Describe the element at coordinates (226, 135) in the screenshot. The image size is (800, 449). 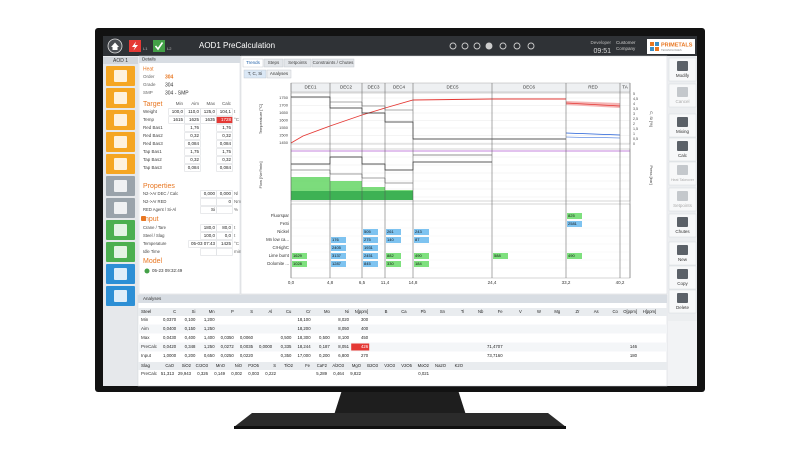
I see `cell-value: 0,32` at that location.